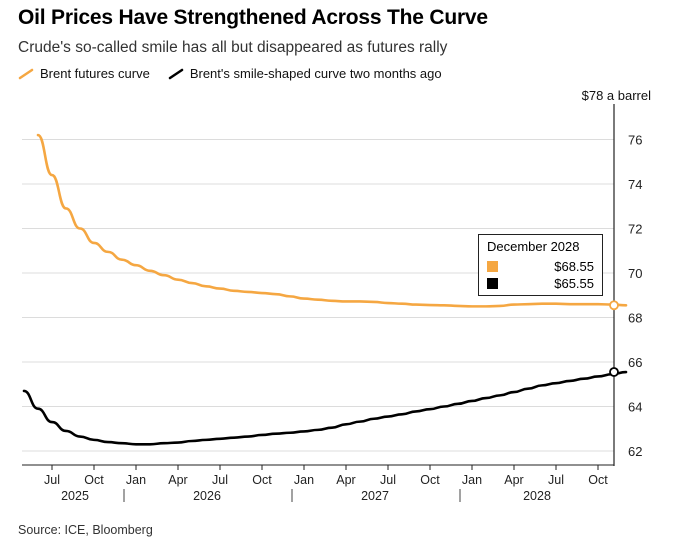 Image resolution: width=673 pixels, height=545 pixels. Describe the element at coordinates (635, 407) in the screenshot. I see `y-tick-label-64: 64` at that location.